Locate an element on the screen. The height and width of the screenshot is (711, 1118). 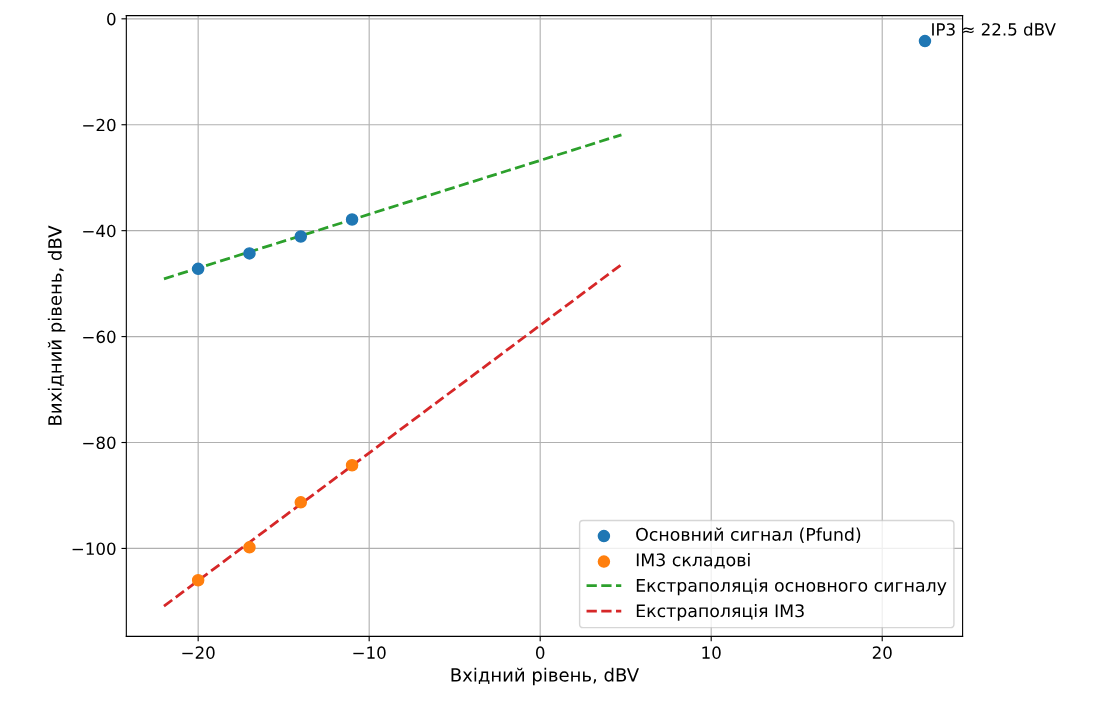
x-tick-label: 20 is located at coordinates (882, 652).